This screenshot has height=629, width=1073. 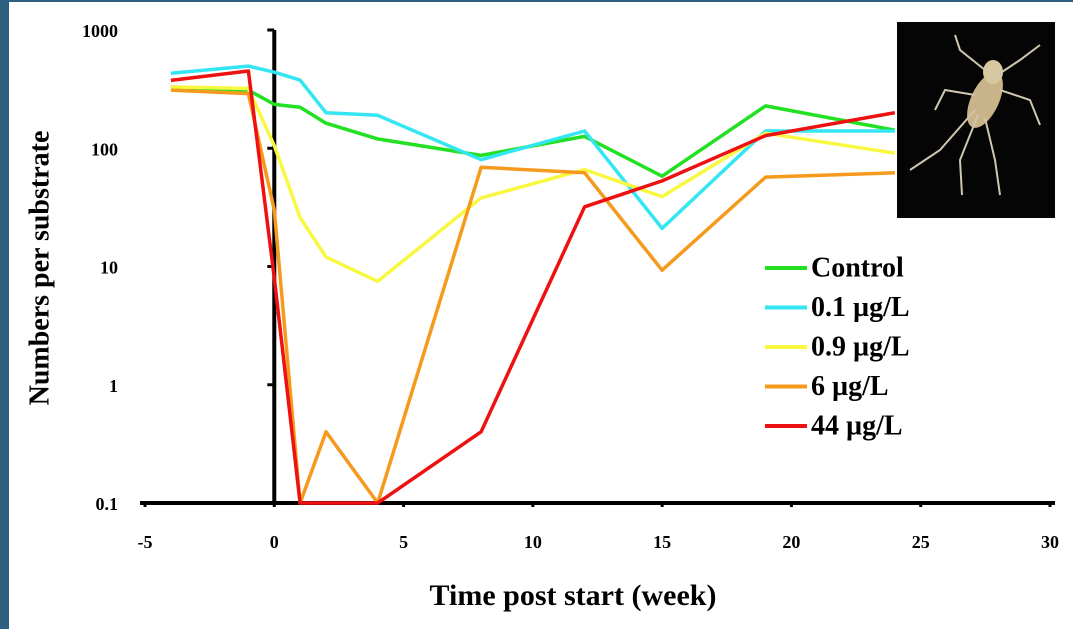 I want to click on legend-label: 44 µg/L, so click(x=857, y=425).